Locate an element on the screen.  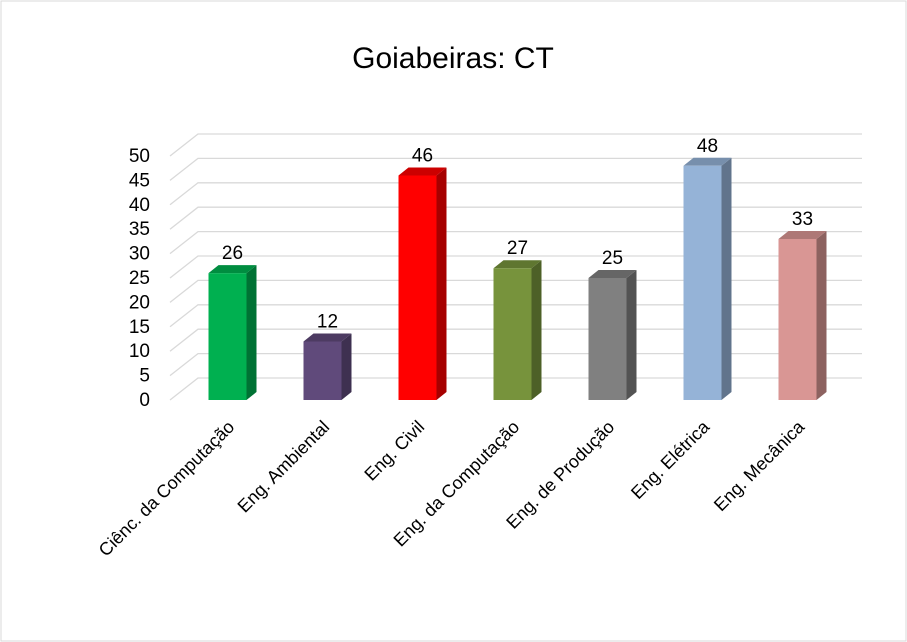
y-tick-label: 15 is located at coordinates (139, 327).